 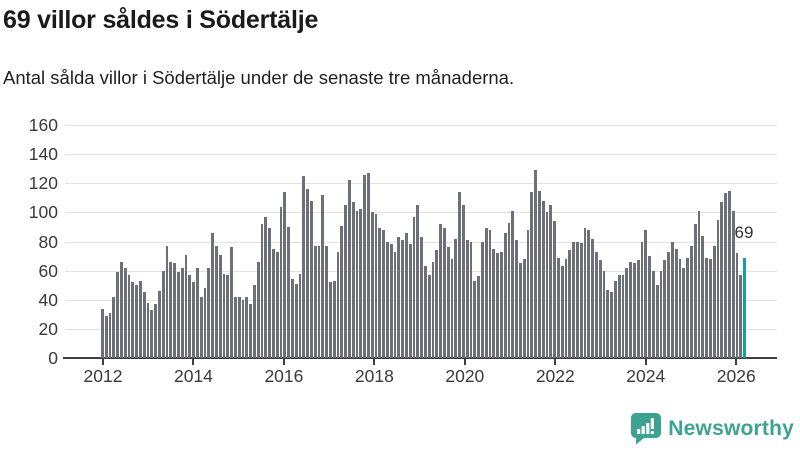 What do you see at coordinates (43, 125) in the screenshot?
I see `y-axis-label: 160` at bounding box center [43, 125].